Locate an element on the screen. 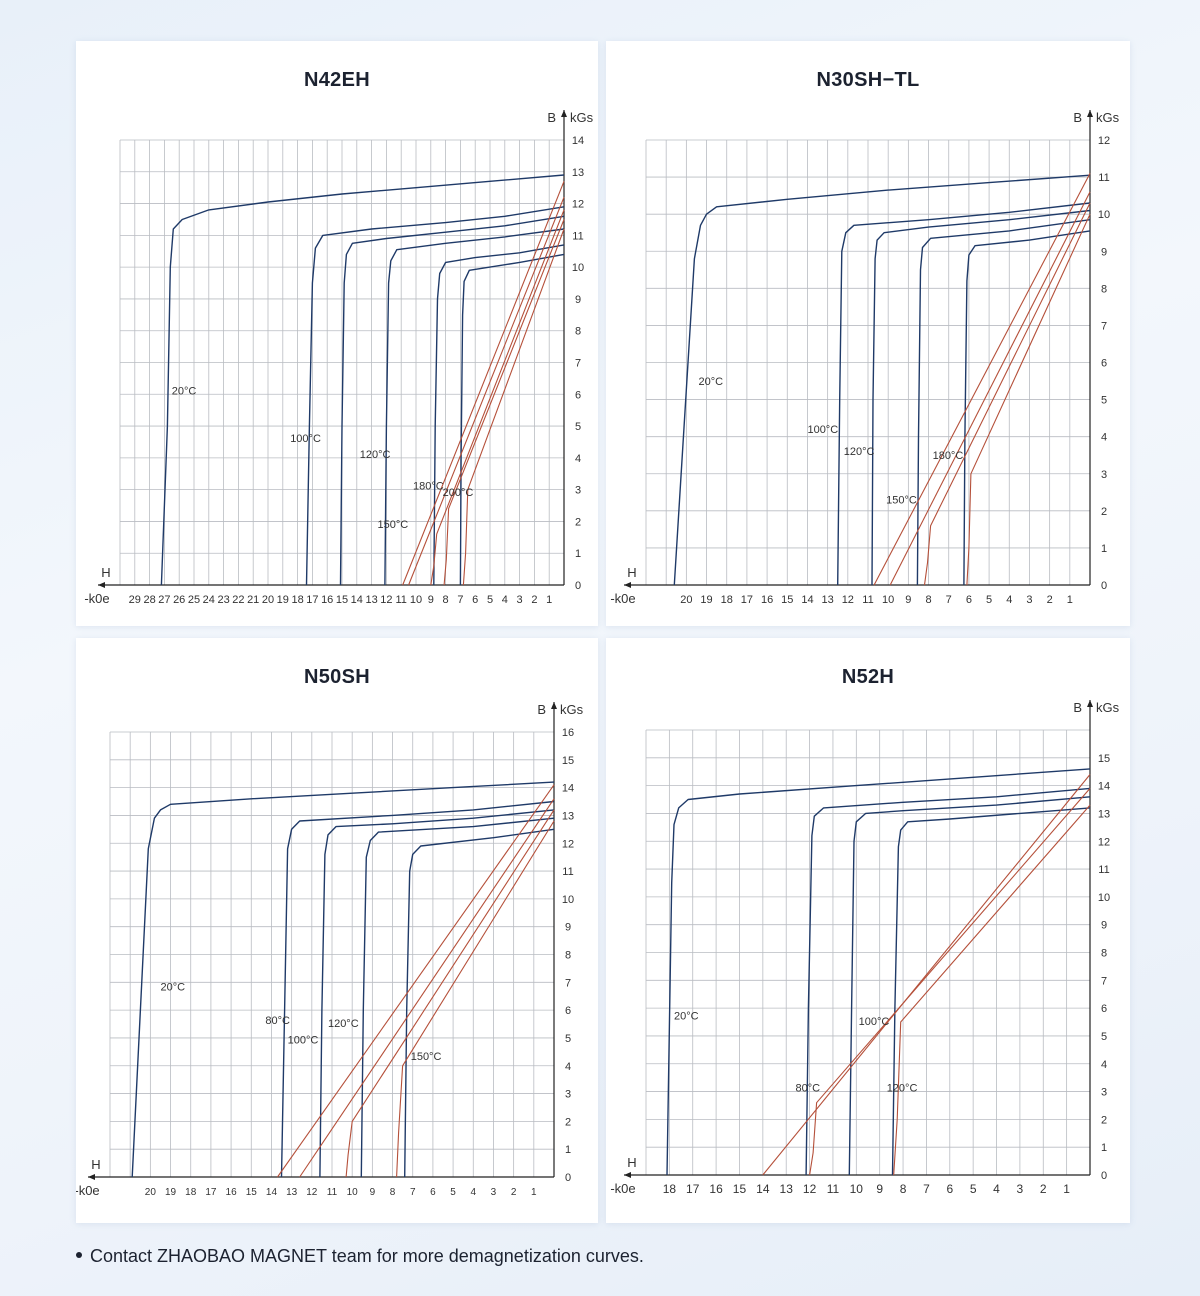  y-tick-label: 7 is located at coordinates (1104, 981).